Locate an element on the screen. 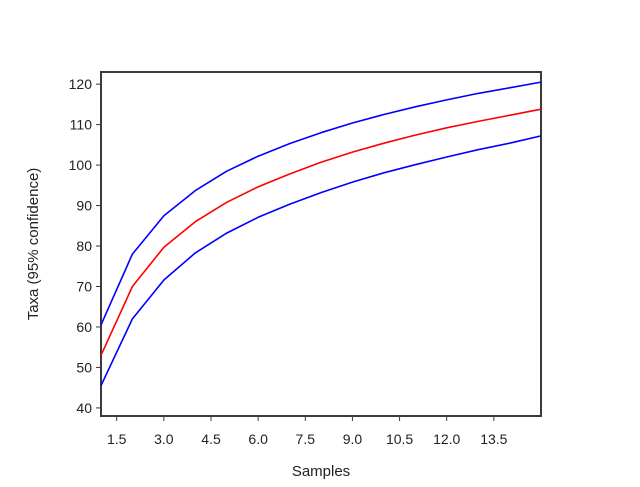 This screenshot has width=640, height=487. x-tick-label: 3.0 is located at coordinates (164, 439).